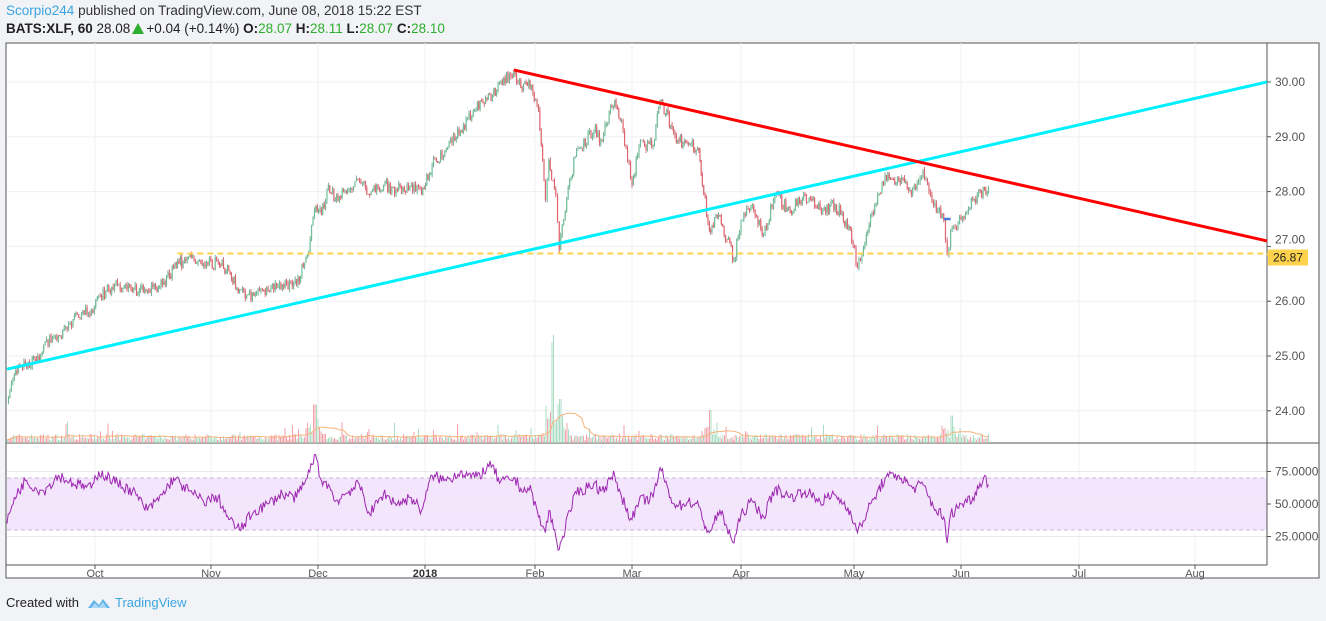 The width and height of the screenshot is (1326, 621). What do you see at coordinates (150, 602) in the screenshot?
I see `tradingview-link: TradingView` at bounding box center [150, 602].